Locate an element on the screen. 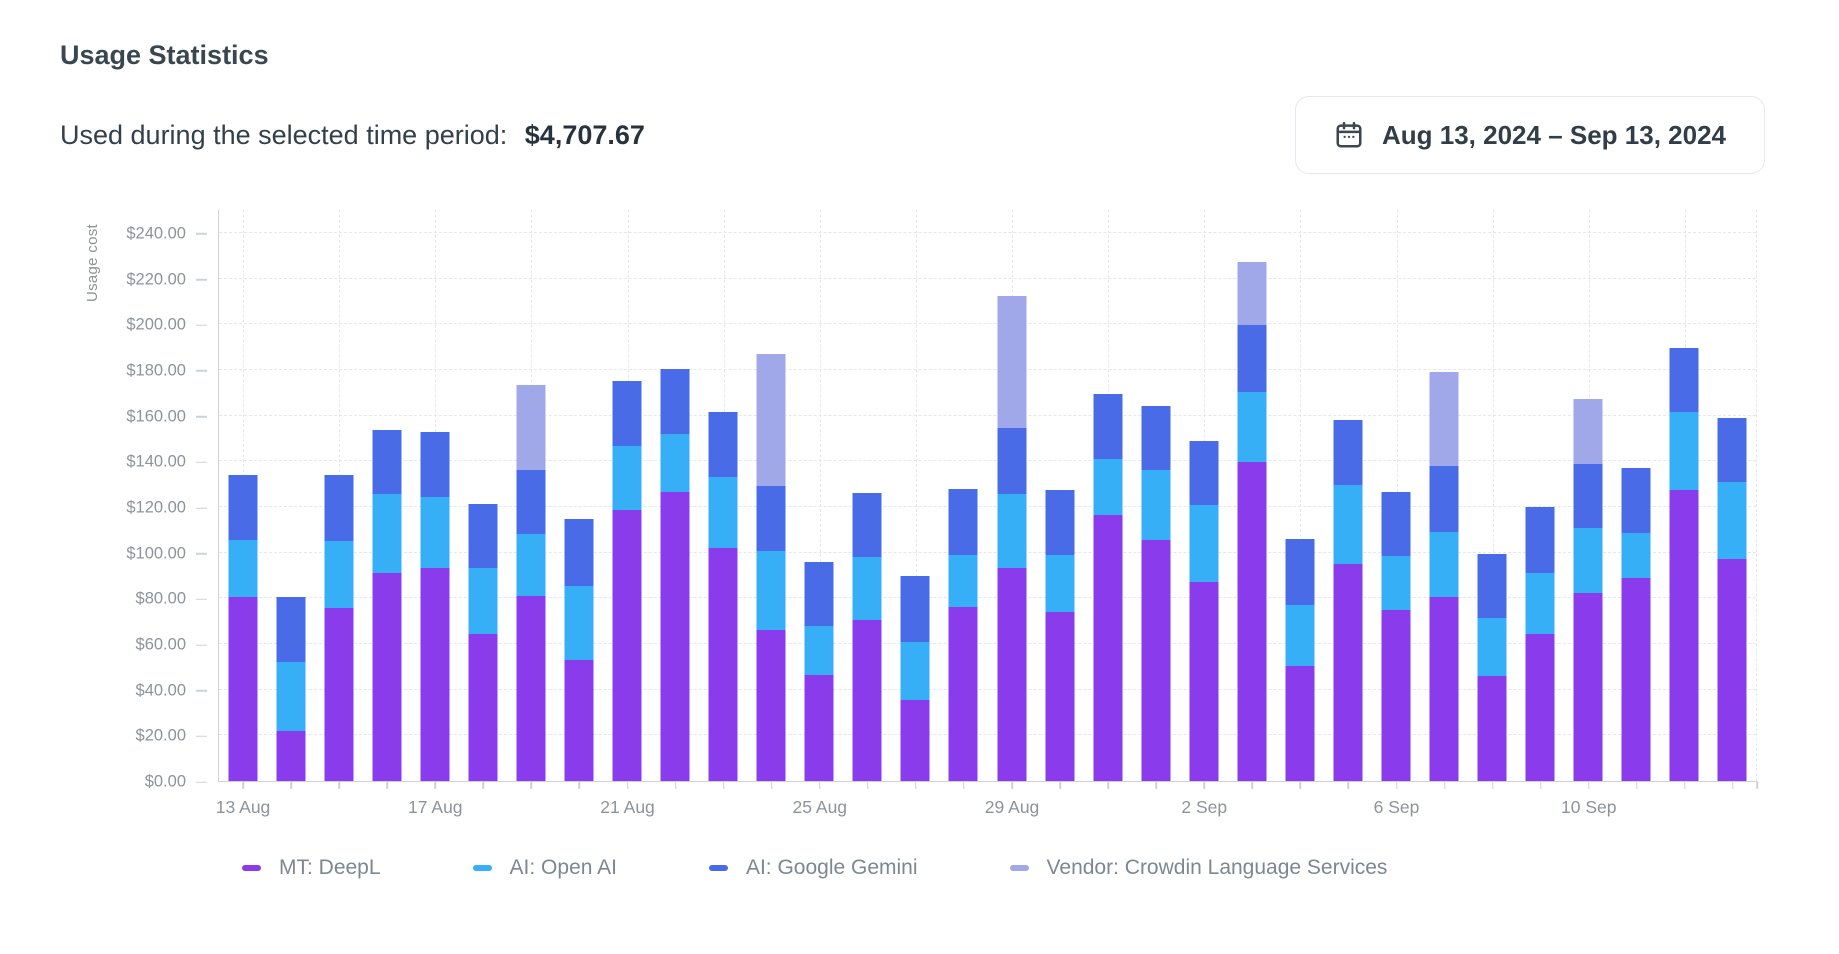  legend-item: MT: DeepL is located at coordinates (311, 868).